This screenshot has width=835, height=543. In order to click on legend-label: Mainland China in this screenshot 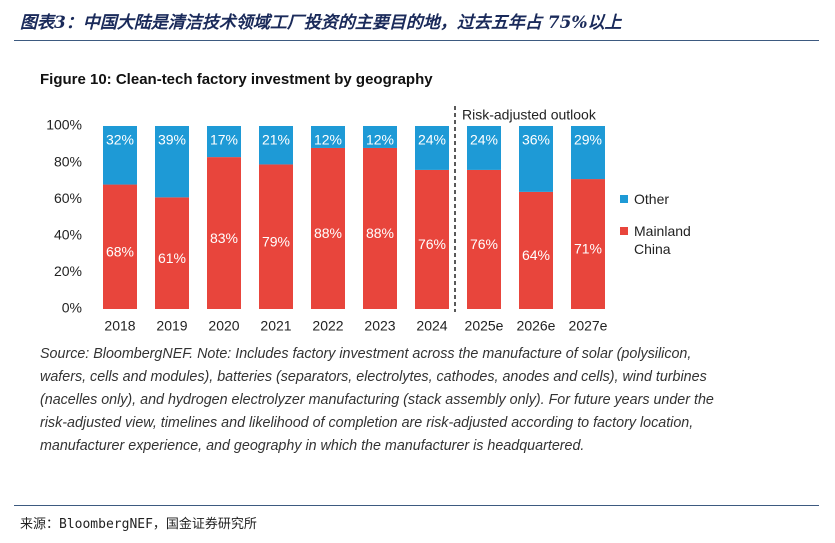, I will do `click(662, 240)`.